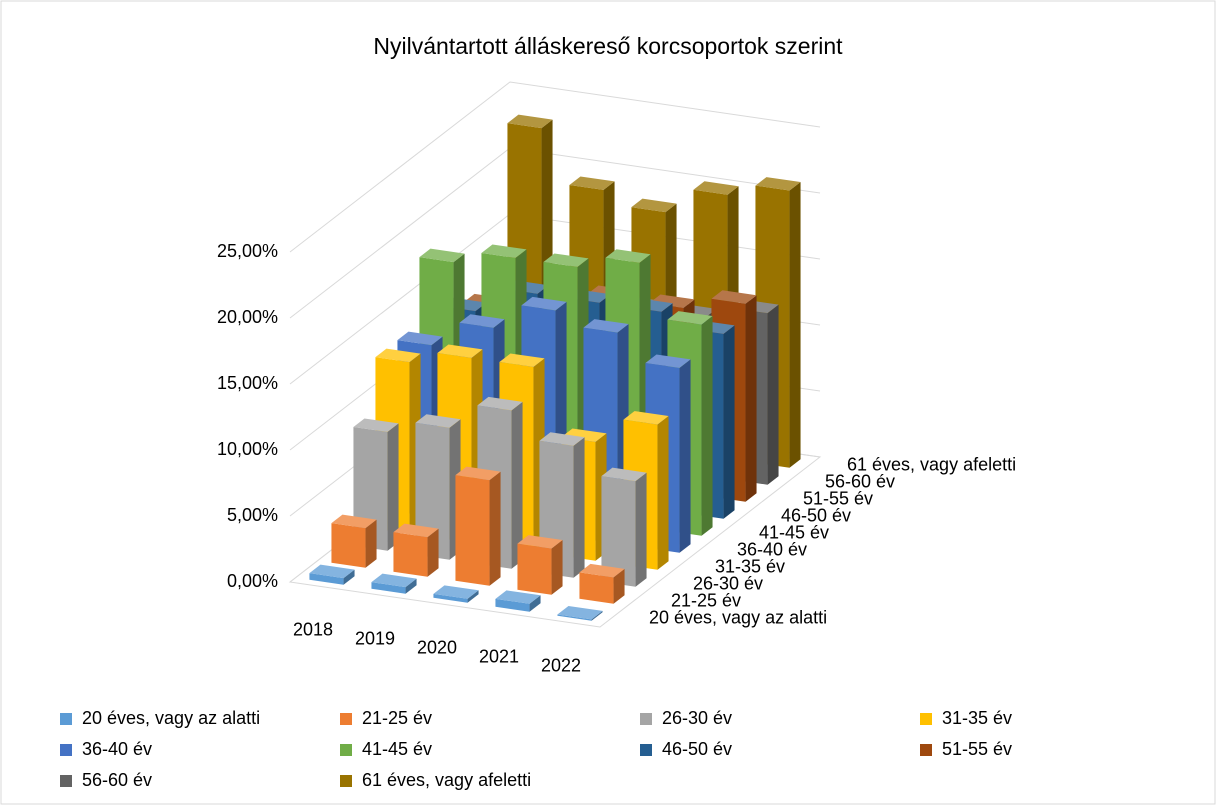 The width and height of the screenshot is (1216, 805). What do you see at coordinates (838, 498) in the screenshot?
I see `depth-label: 51-55 év` at bounding box center [838, 498].